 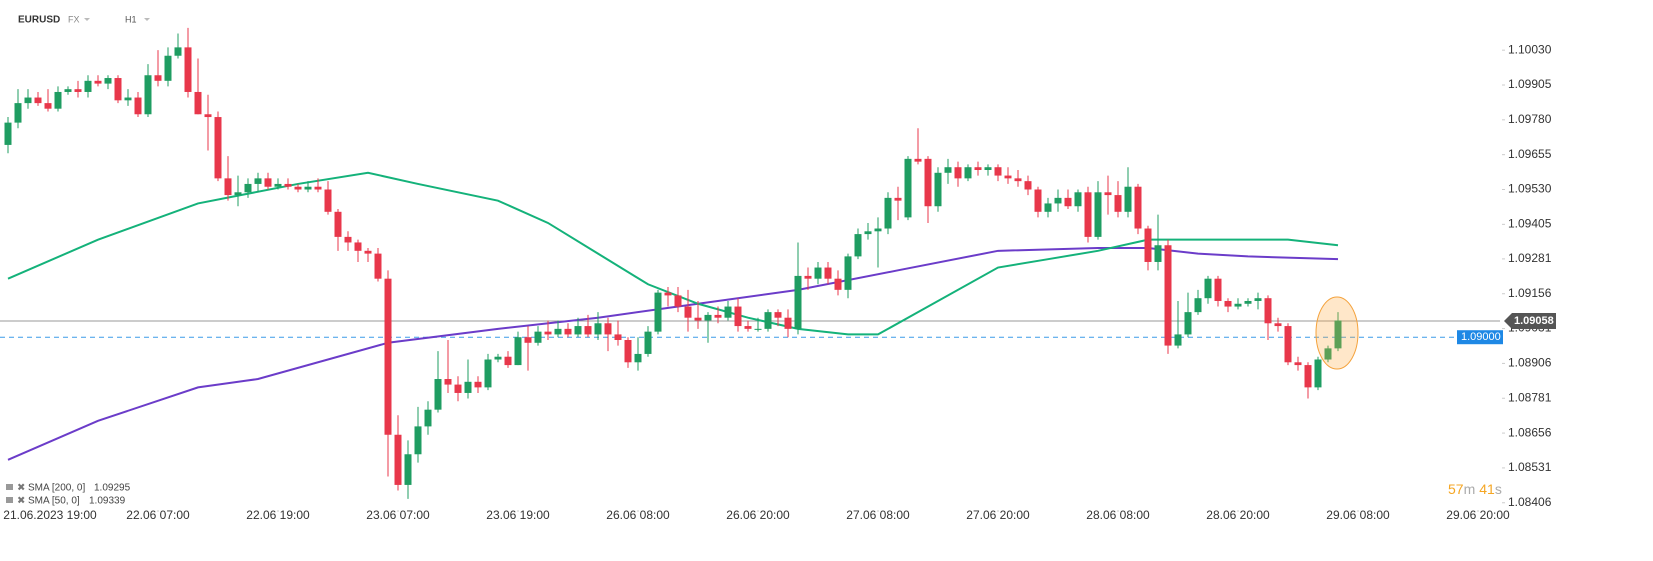 I want to click on y-tick-label: 1.08906, so click(x=1530, y=363).